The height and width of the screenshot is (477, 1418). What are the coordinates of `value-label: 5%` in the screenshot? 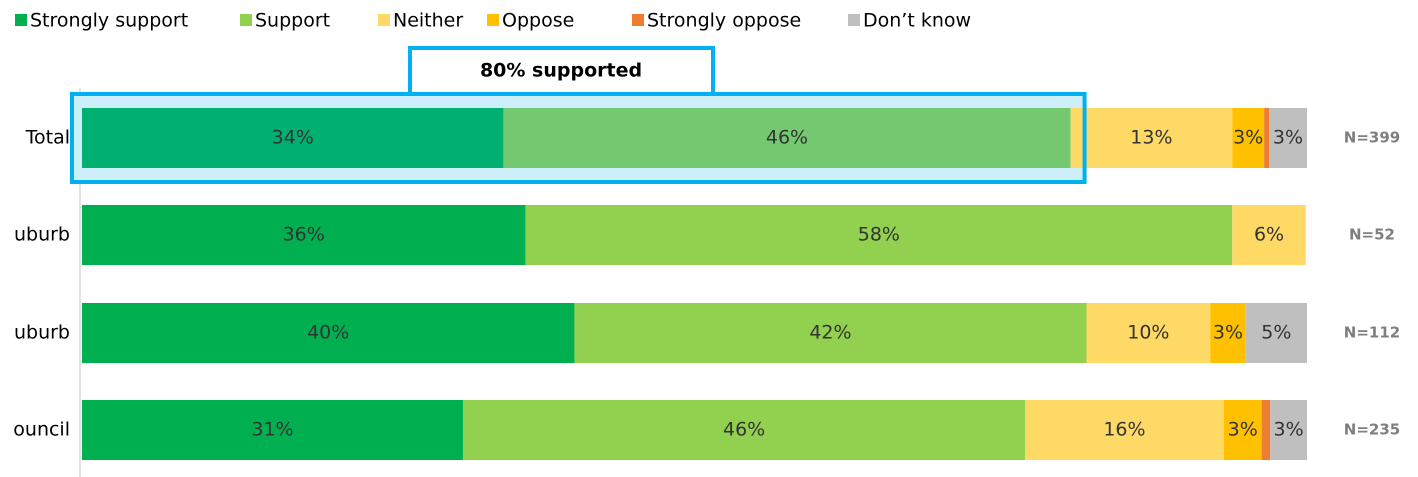 It's located at (1276, 333).